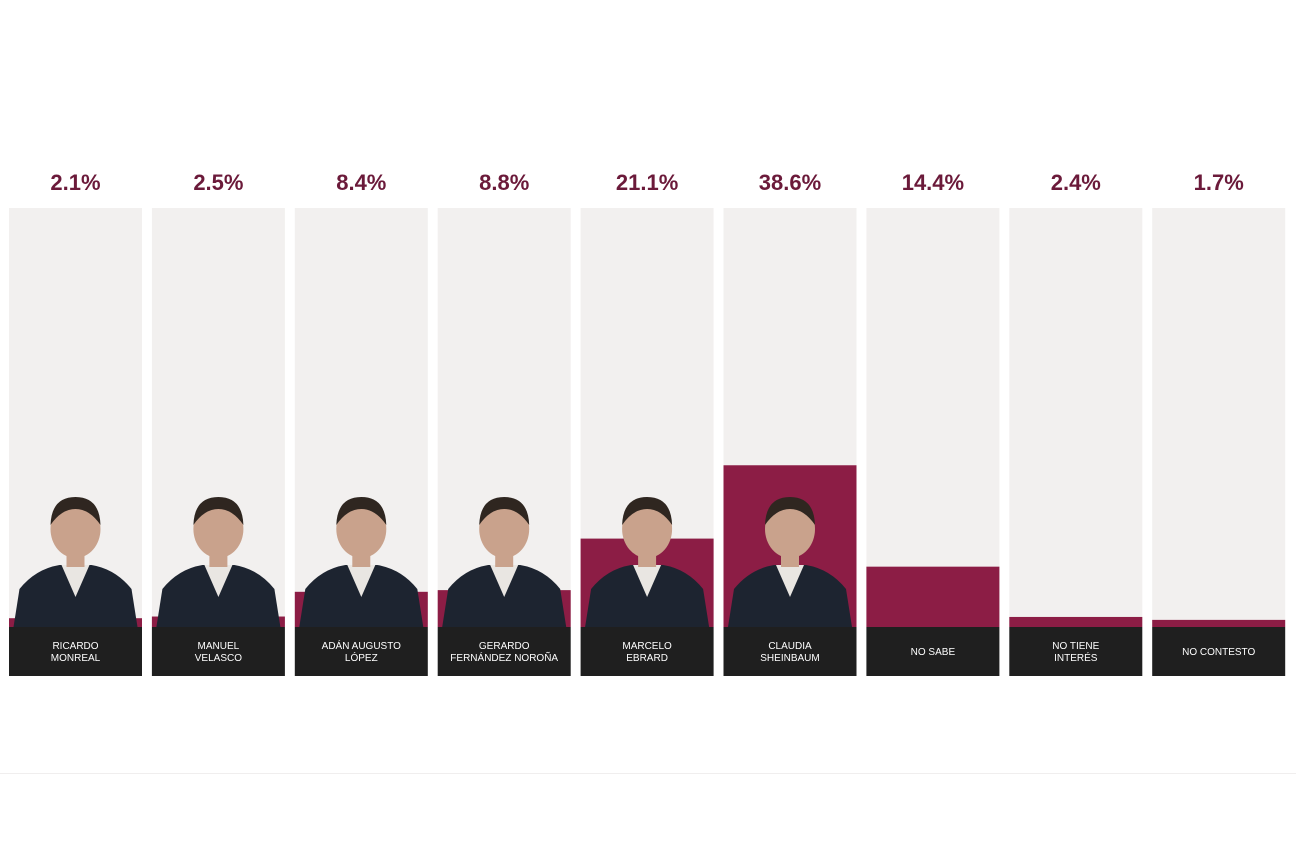 The width and height of the screenshot is (1296, 863). Describe the element at coordinates (790, 182) in the screenshot. I see `value-label: 38.6%` at that location.